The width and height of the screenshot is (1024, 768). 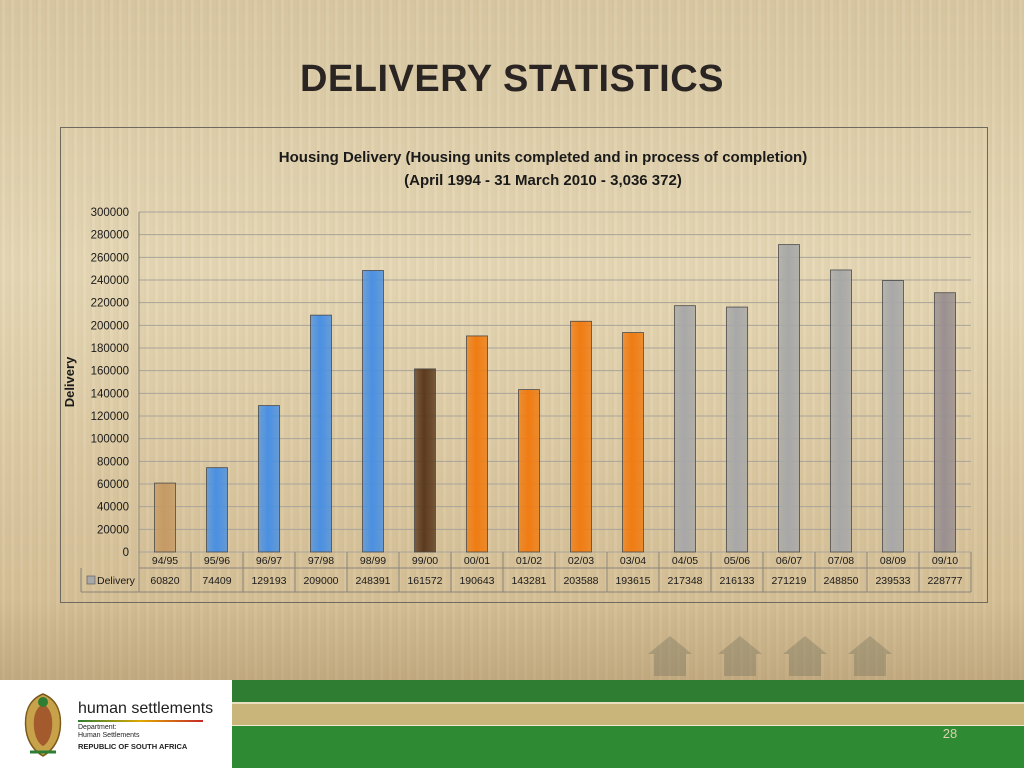 What do you see at coordinates (425, 561) in the screenshot?
I see `x-tick-label: 99/00` at bounding box center [425, 561].